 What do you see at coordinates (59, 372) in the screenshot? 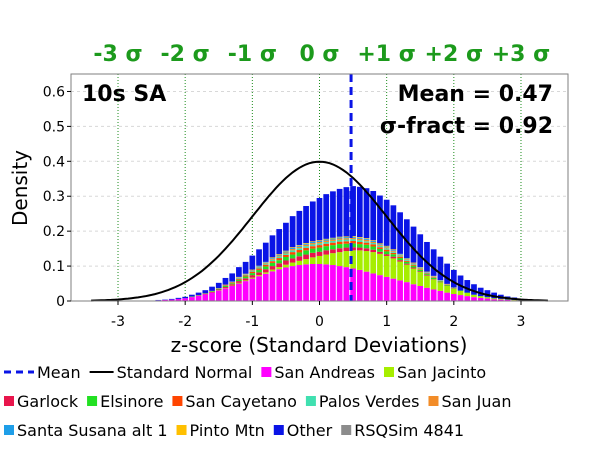
I see `legend-label: Mean` at bounding box center [59, 372].